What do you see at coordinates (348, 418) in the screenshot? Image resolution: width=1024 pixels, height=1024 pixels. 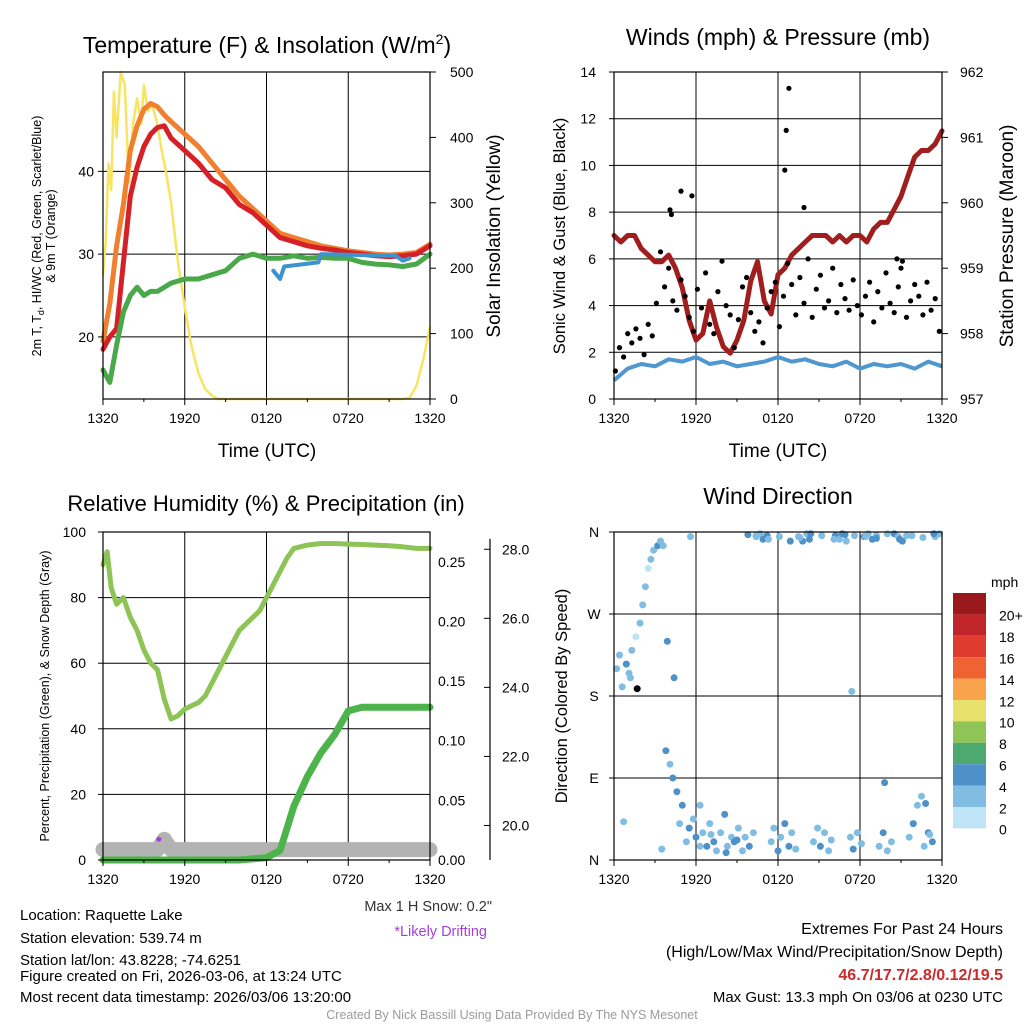 I see `temperature-xtick-label: 0720` at bounding box center [348, 418].